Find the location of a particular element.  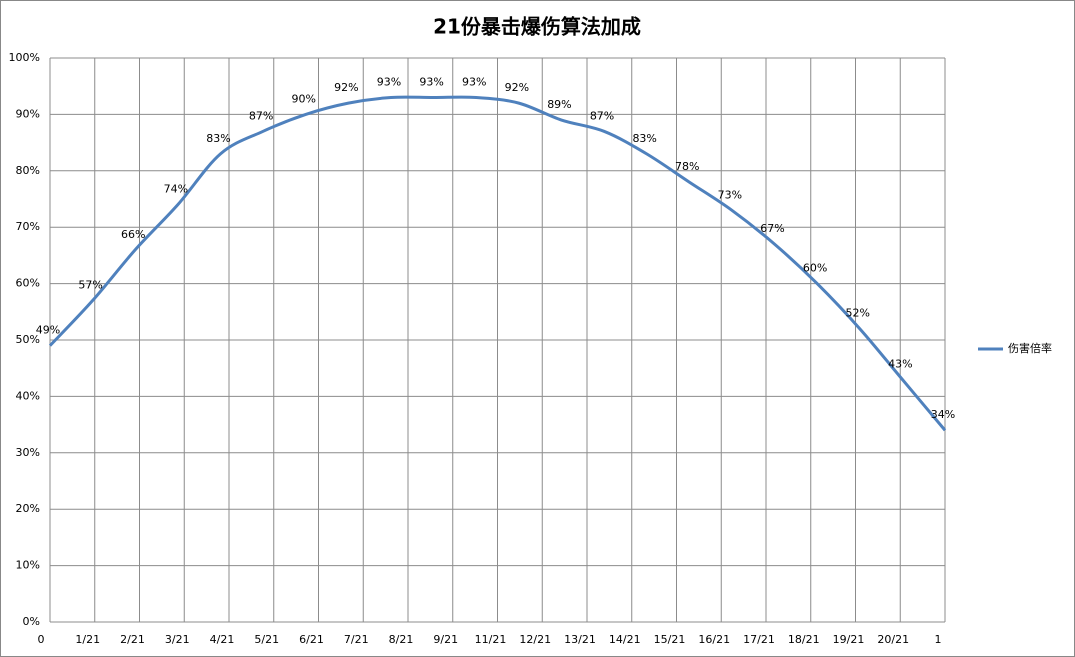

x-tick-label: 12/21 is located at coordinates (535, 639).